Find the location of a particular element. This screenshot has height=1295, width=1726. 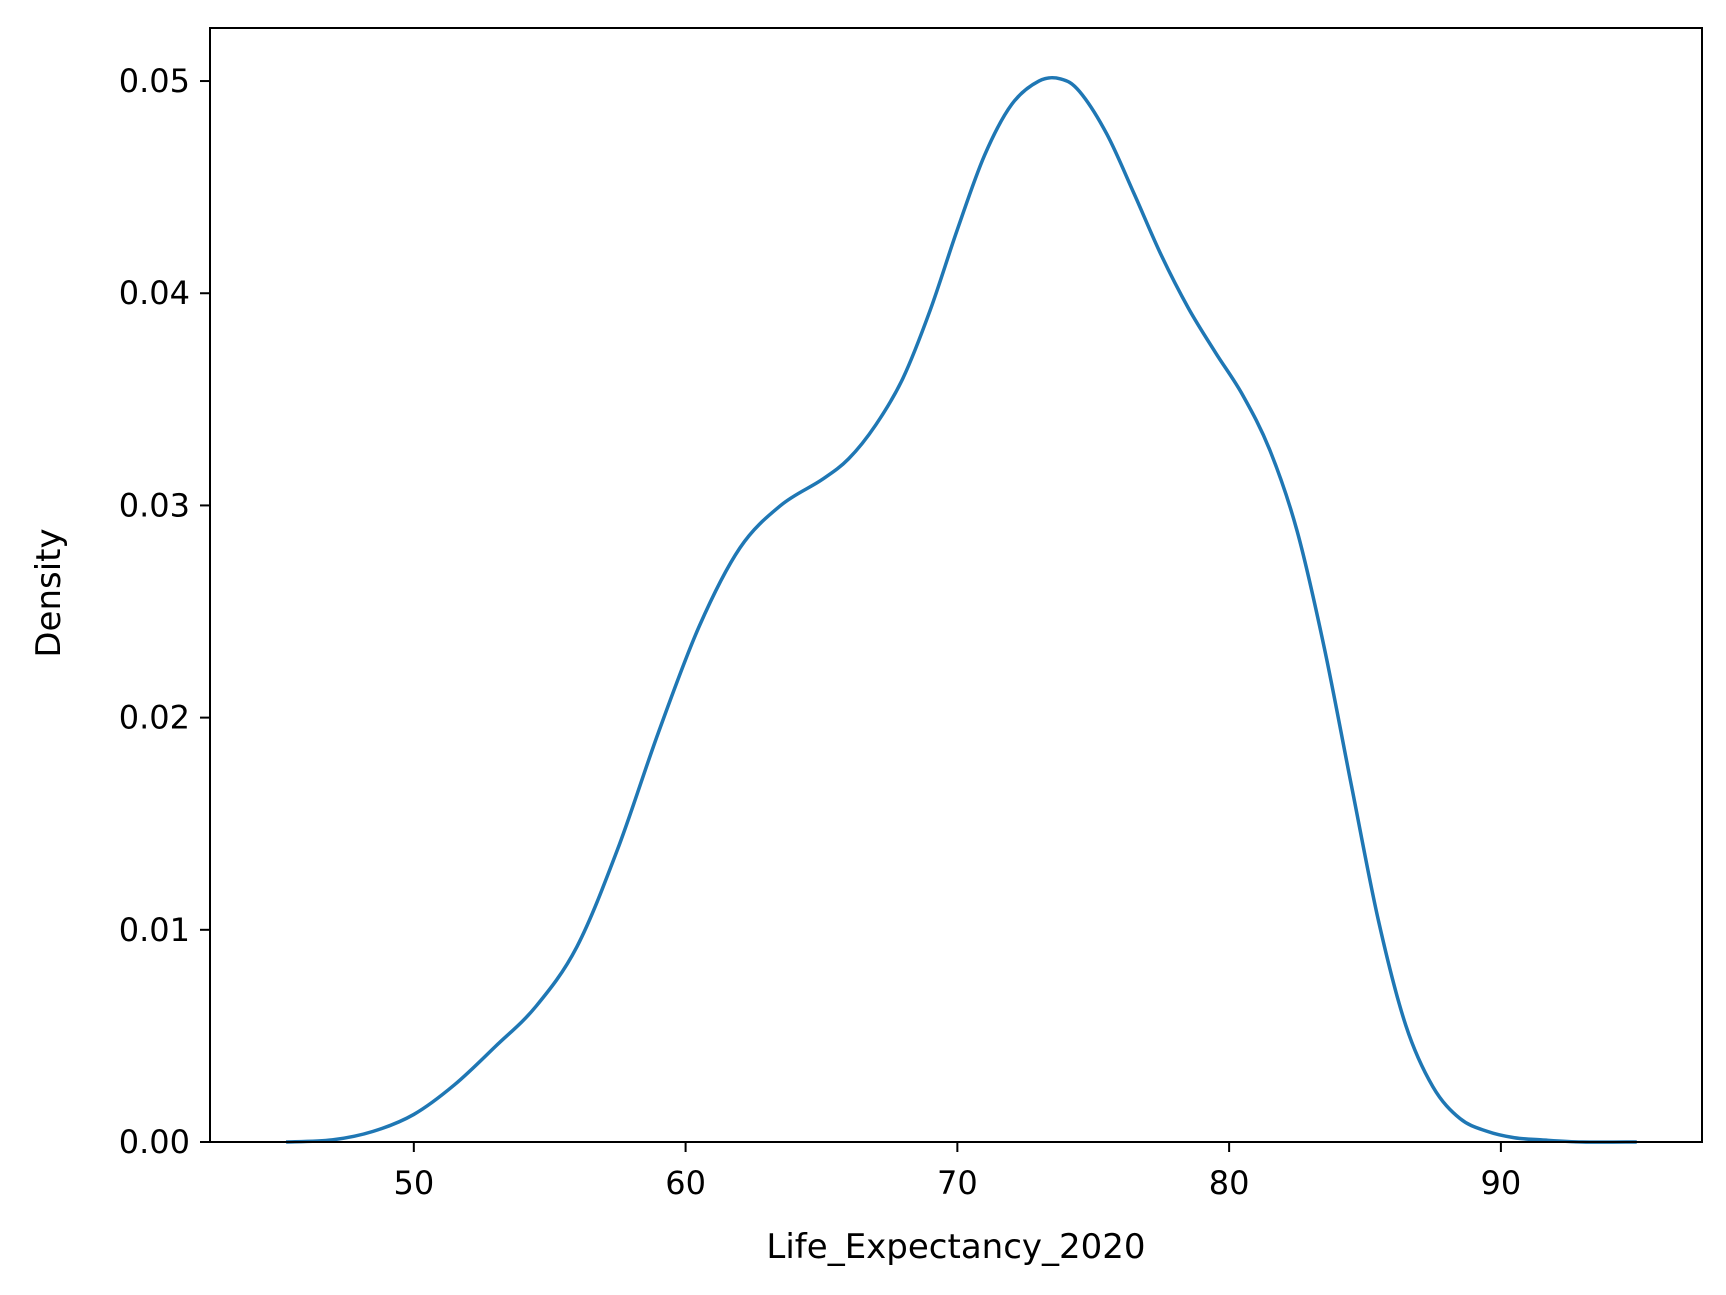

x-tick-label: 80 is located at coordinates (1229, 1183).